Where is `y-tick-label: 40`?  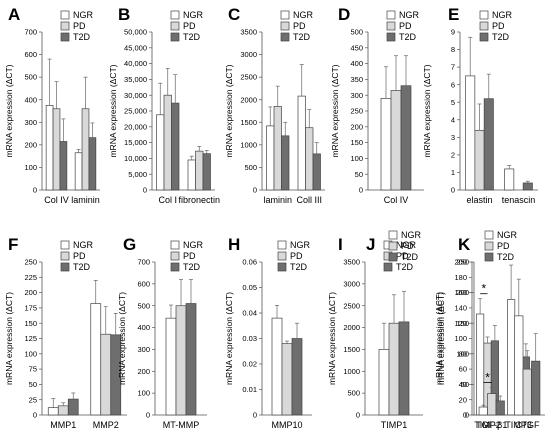 y-tick-label: 40 is located at coordinates (463, 384).